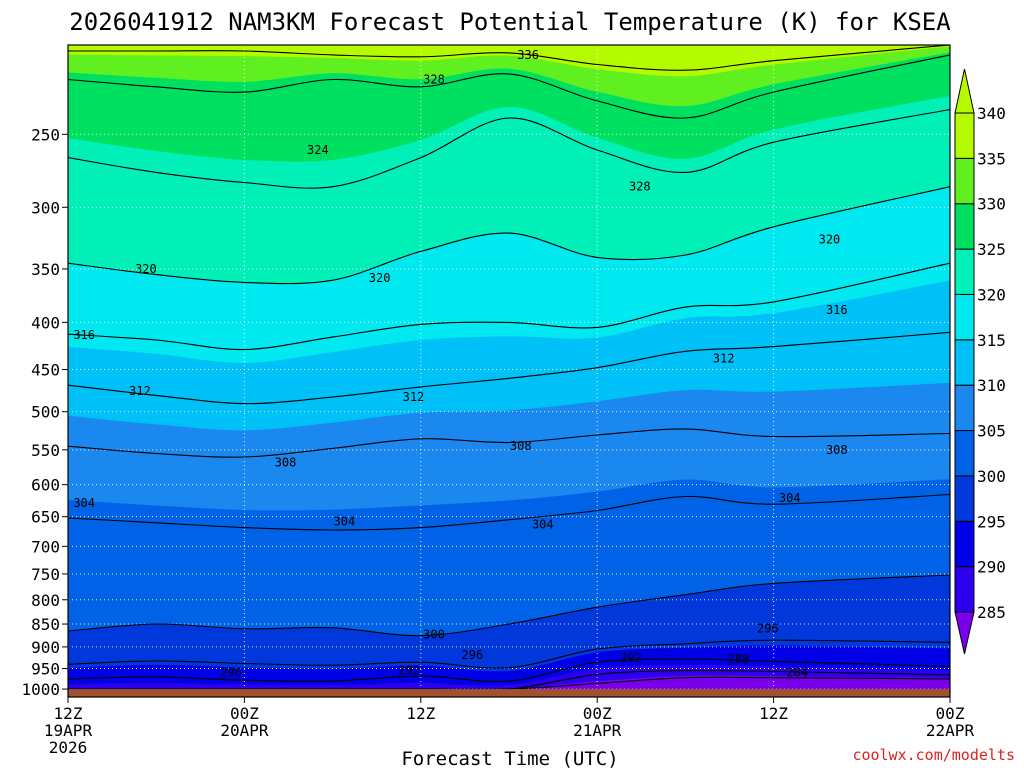 The image size is (1024, 768). What do you see at coordinates (991, 431) in the screenshot?
I see `colorbar-label-305: 305` at bounding box center [991, 431].